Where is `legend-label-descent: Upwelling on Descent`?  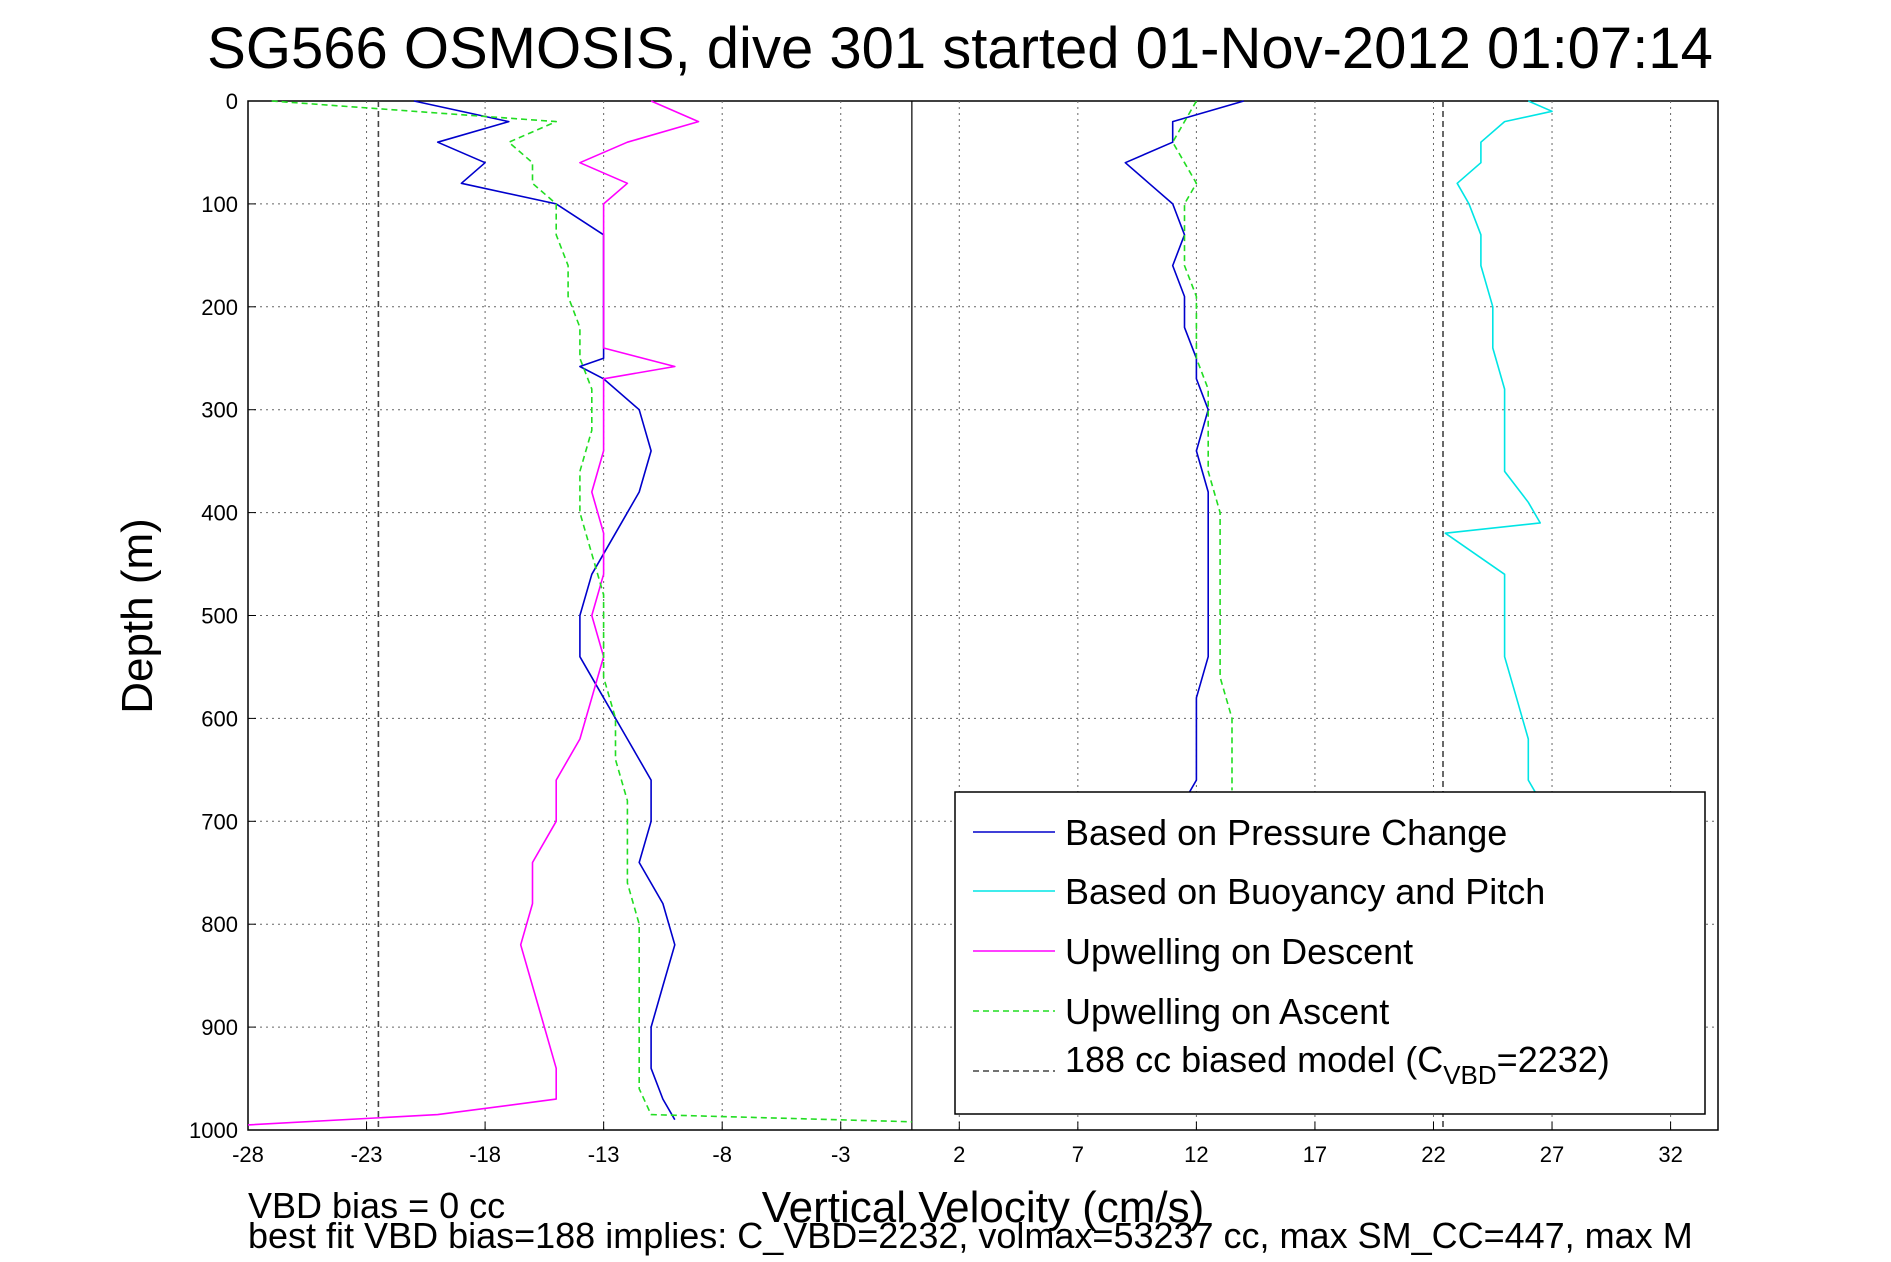
legend-label-descent: Upwelling on Descent is located at coordinates (1239, 951).